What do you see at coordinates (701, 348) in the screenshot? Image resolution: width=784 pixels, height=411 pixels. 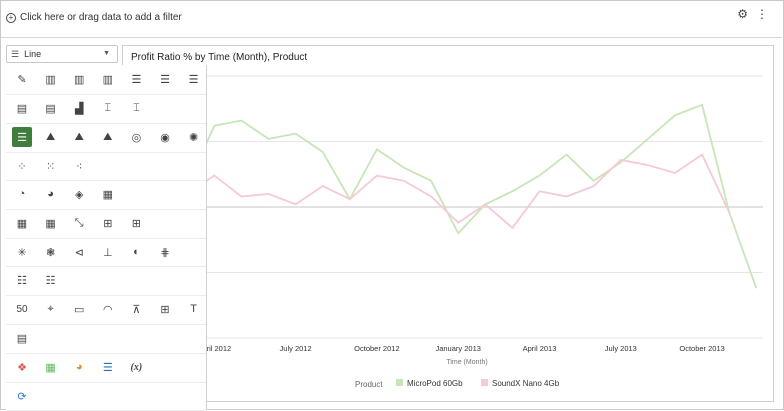 I see `x-tick-label: October 2013` at bounding box center [701, 348].